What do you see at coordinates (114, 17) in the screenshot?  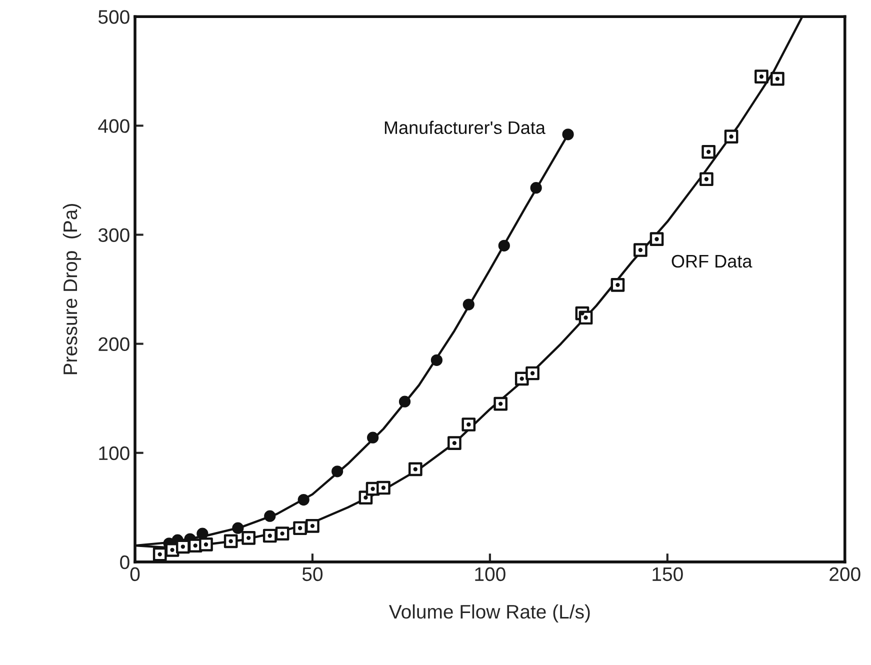 I see `y-tick-label: 500` at bounding box center [114, 17].